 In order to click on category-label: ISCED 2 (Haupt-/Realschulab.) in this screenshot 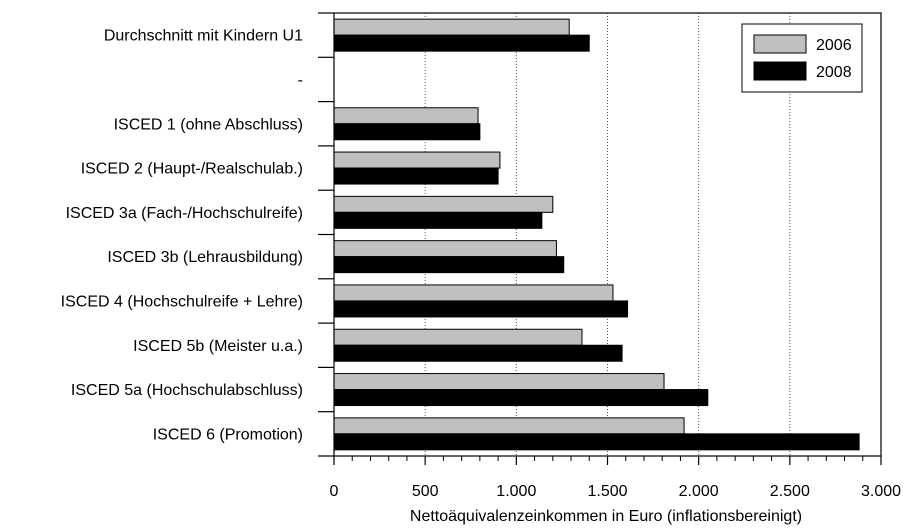, I will do `click(192, 169)`.